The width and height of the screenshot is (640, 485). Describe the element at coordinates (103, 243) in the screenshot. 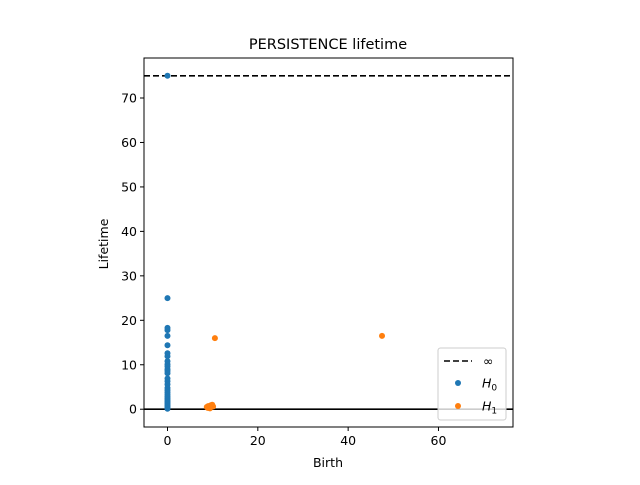

I see `y-axis-label: Lifetime` at that location.